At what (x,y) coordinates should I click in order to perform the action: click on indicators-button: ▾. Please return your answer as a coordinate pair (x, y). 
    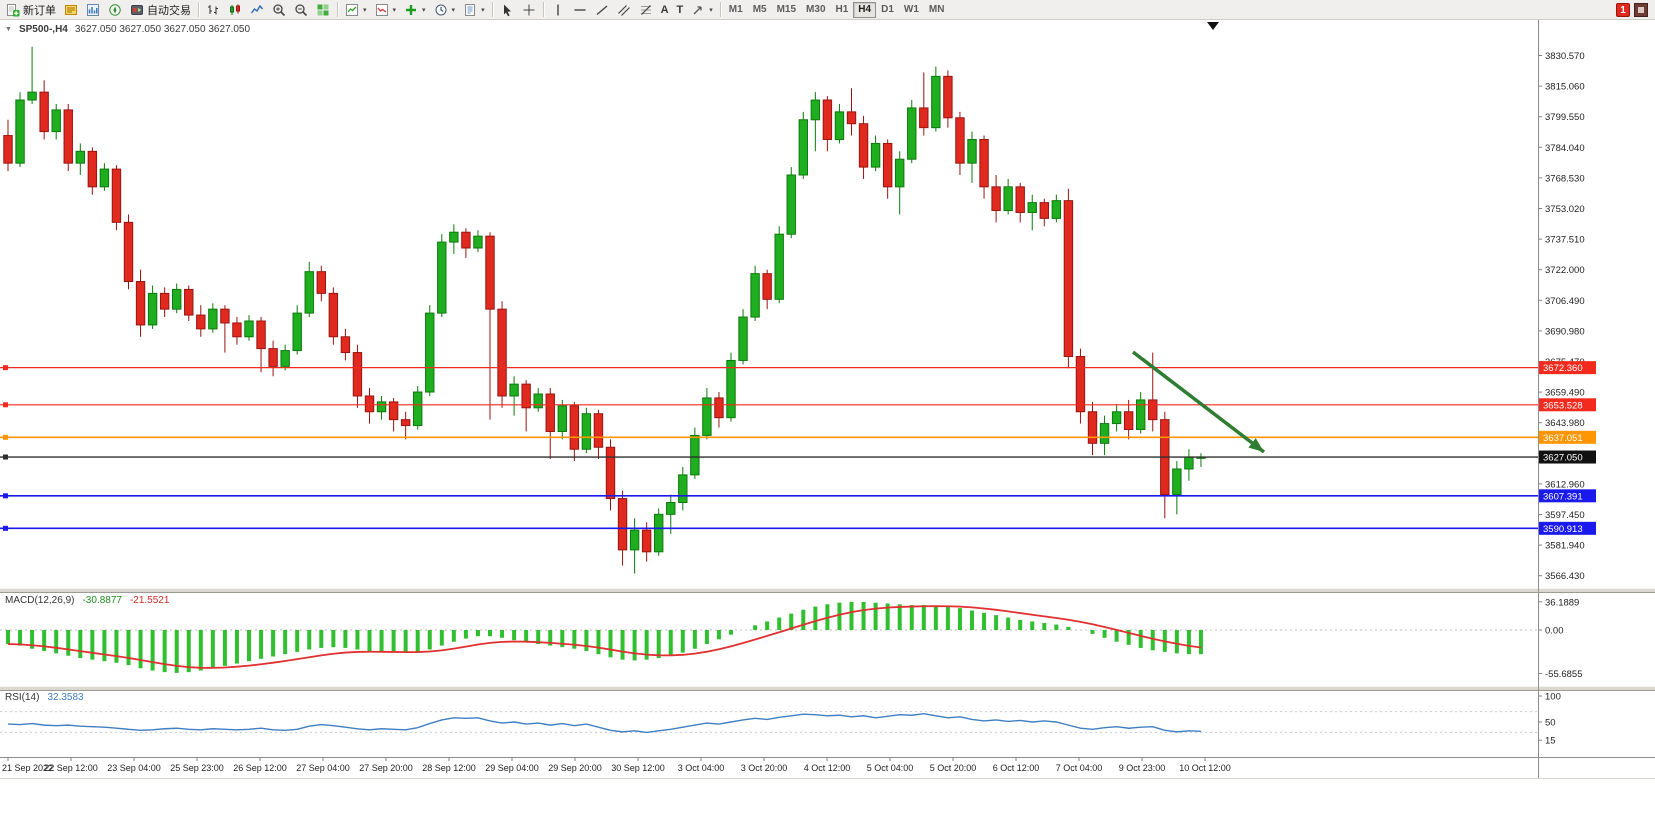
    Looking at the image, I should click on (356, 10).